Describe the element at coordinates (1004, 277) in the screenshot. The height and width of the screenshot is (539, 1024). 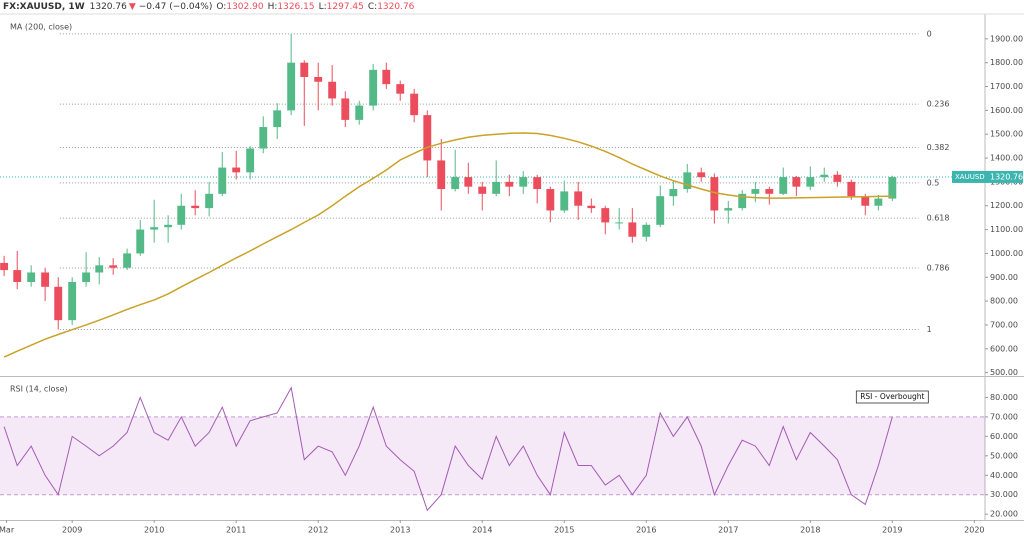
I see `y-tick-label: 900.00` at that location.